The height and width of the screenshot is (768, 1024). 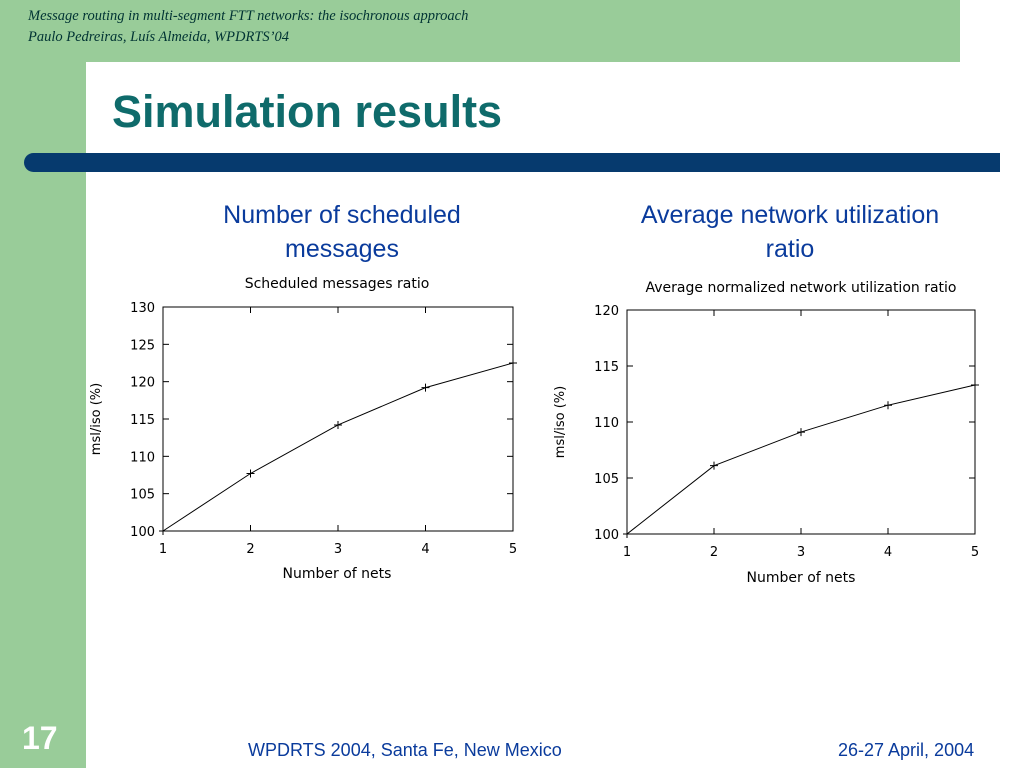 I want to click on page-number: 17, so click(x=40, y=738).